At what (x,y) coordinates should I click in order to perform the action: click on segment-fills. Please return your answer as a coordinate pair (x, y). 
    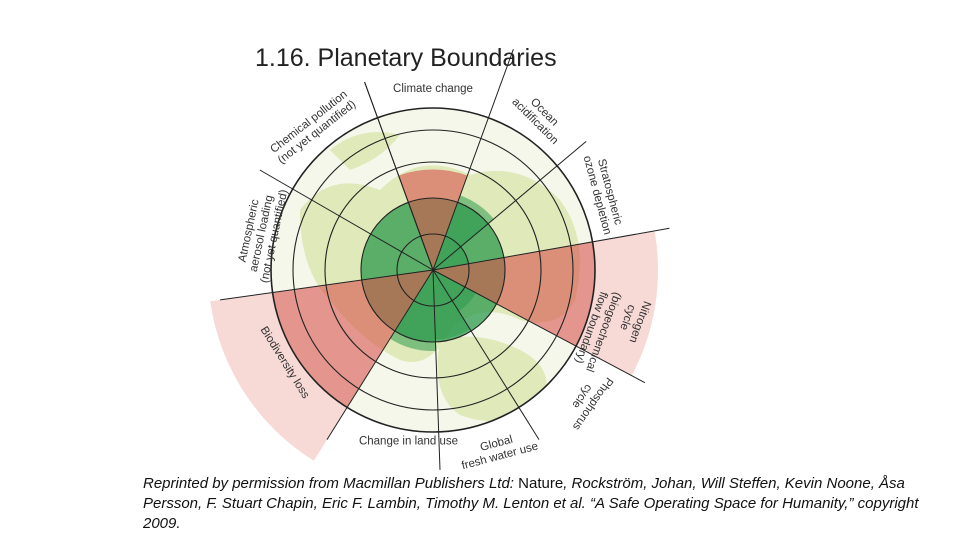
    Looking at the image, I should click on (433, 288).